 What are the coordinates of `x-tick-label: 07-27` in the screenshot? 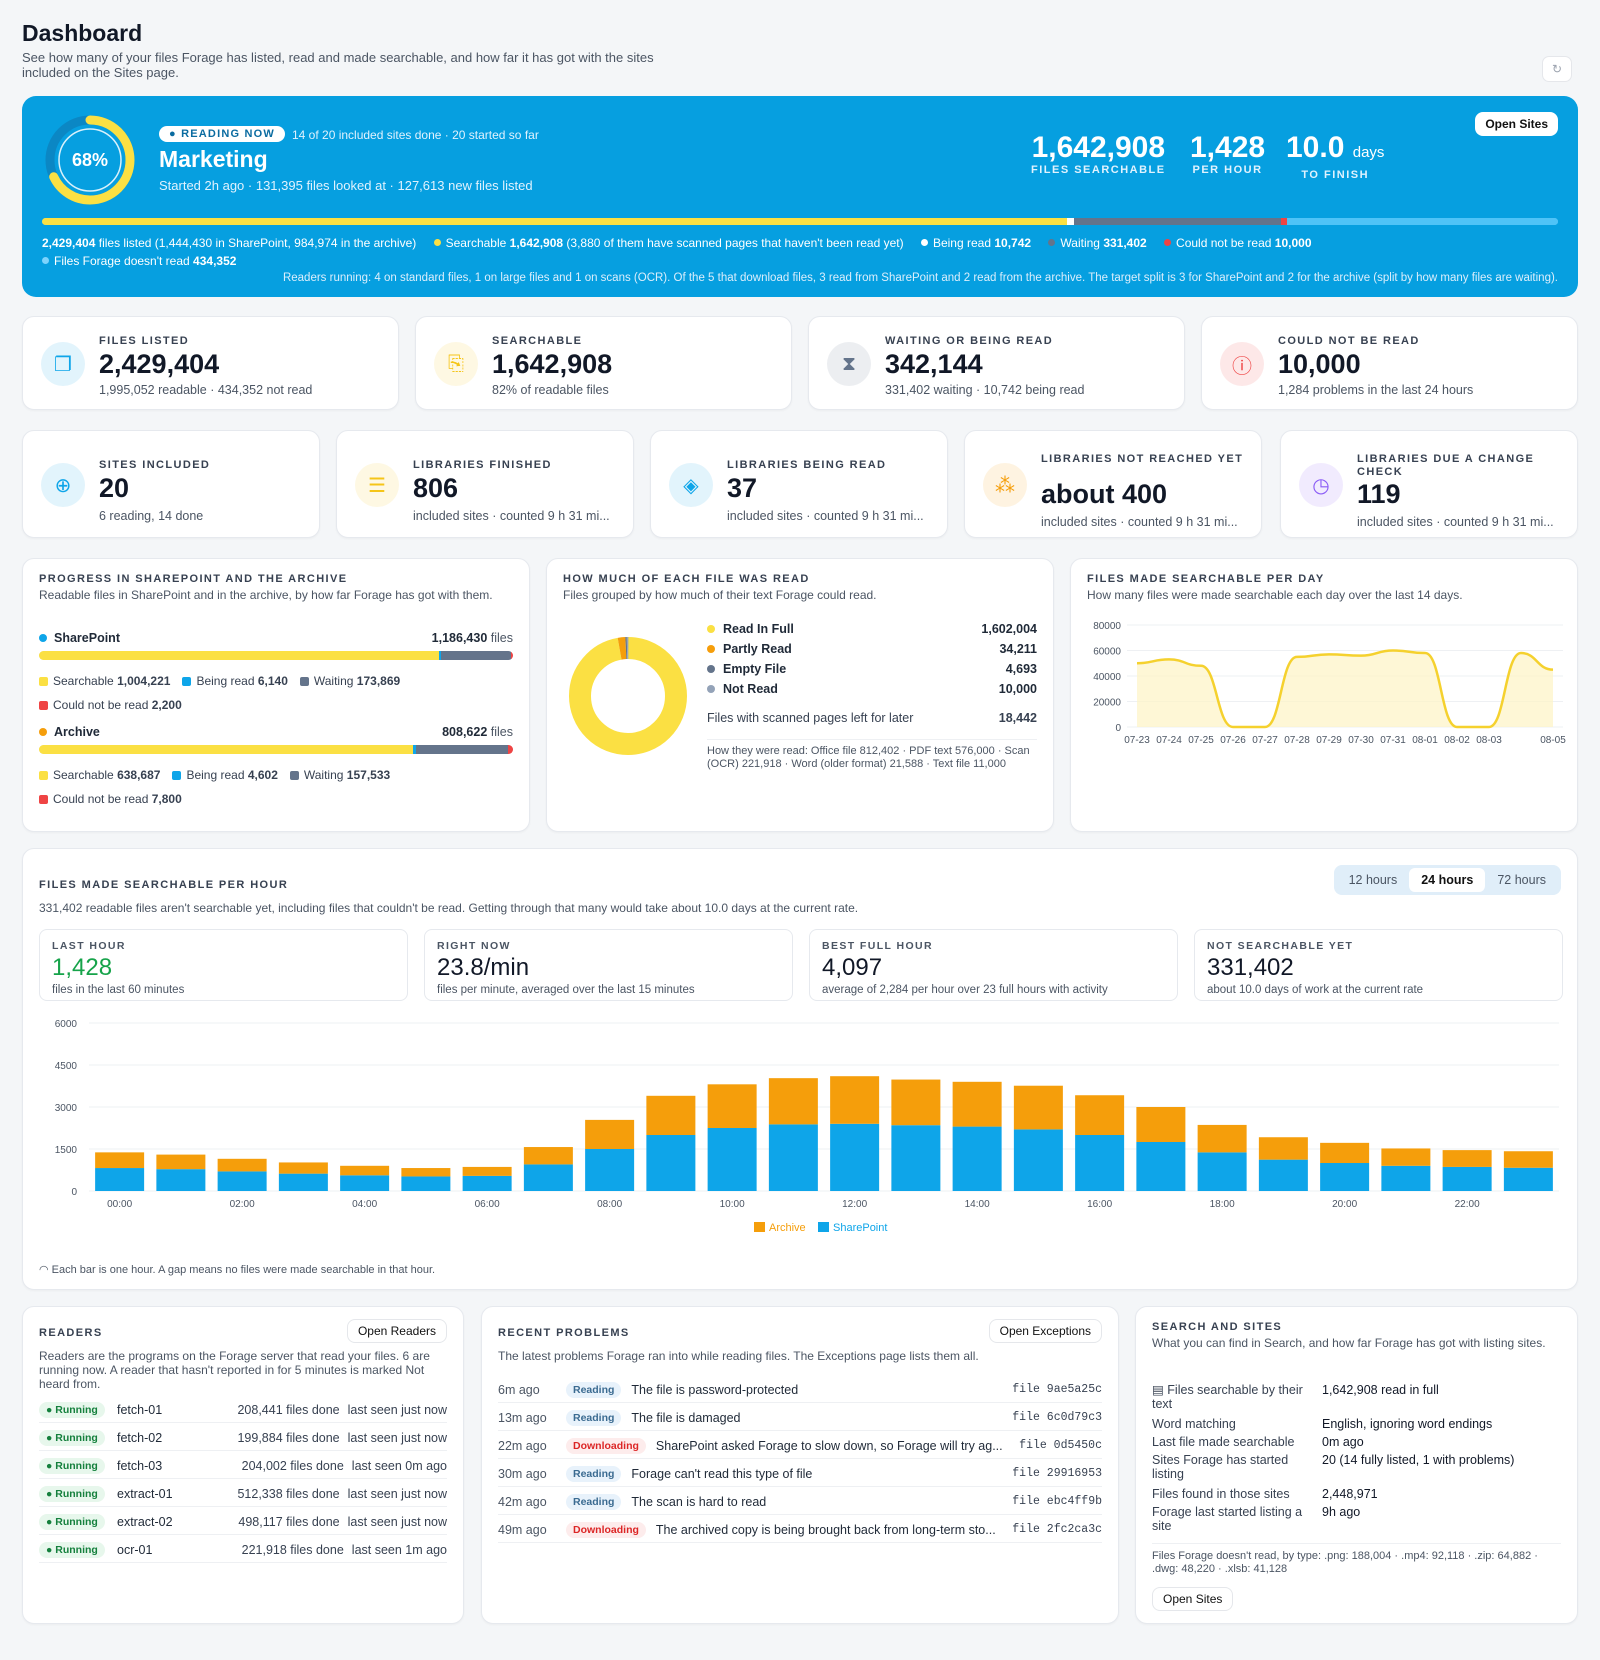 It's located at (1265, 740).